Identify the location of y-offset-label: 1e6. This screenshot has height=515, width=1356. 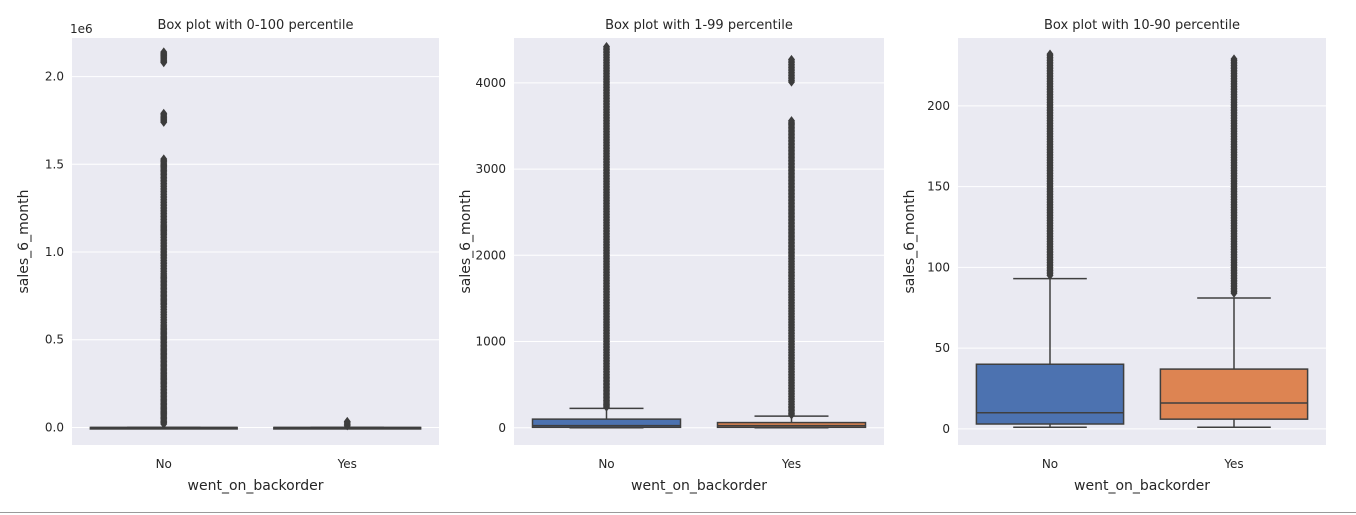
(81, 29).